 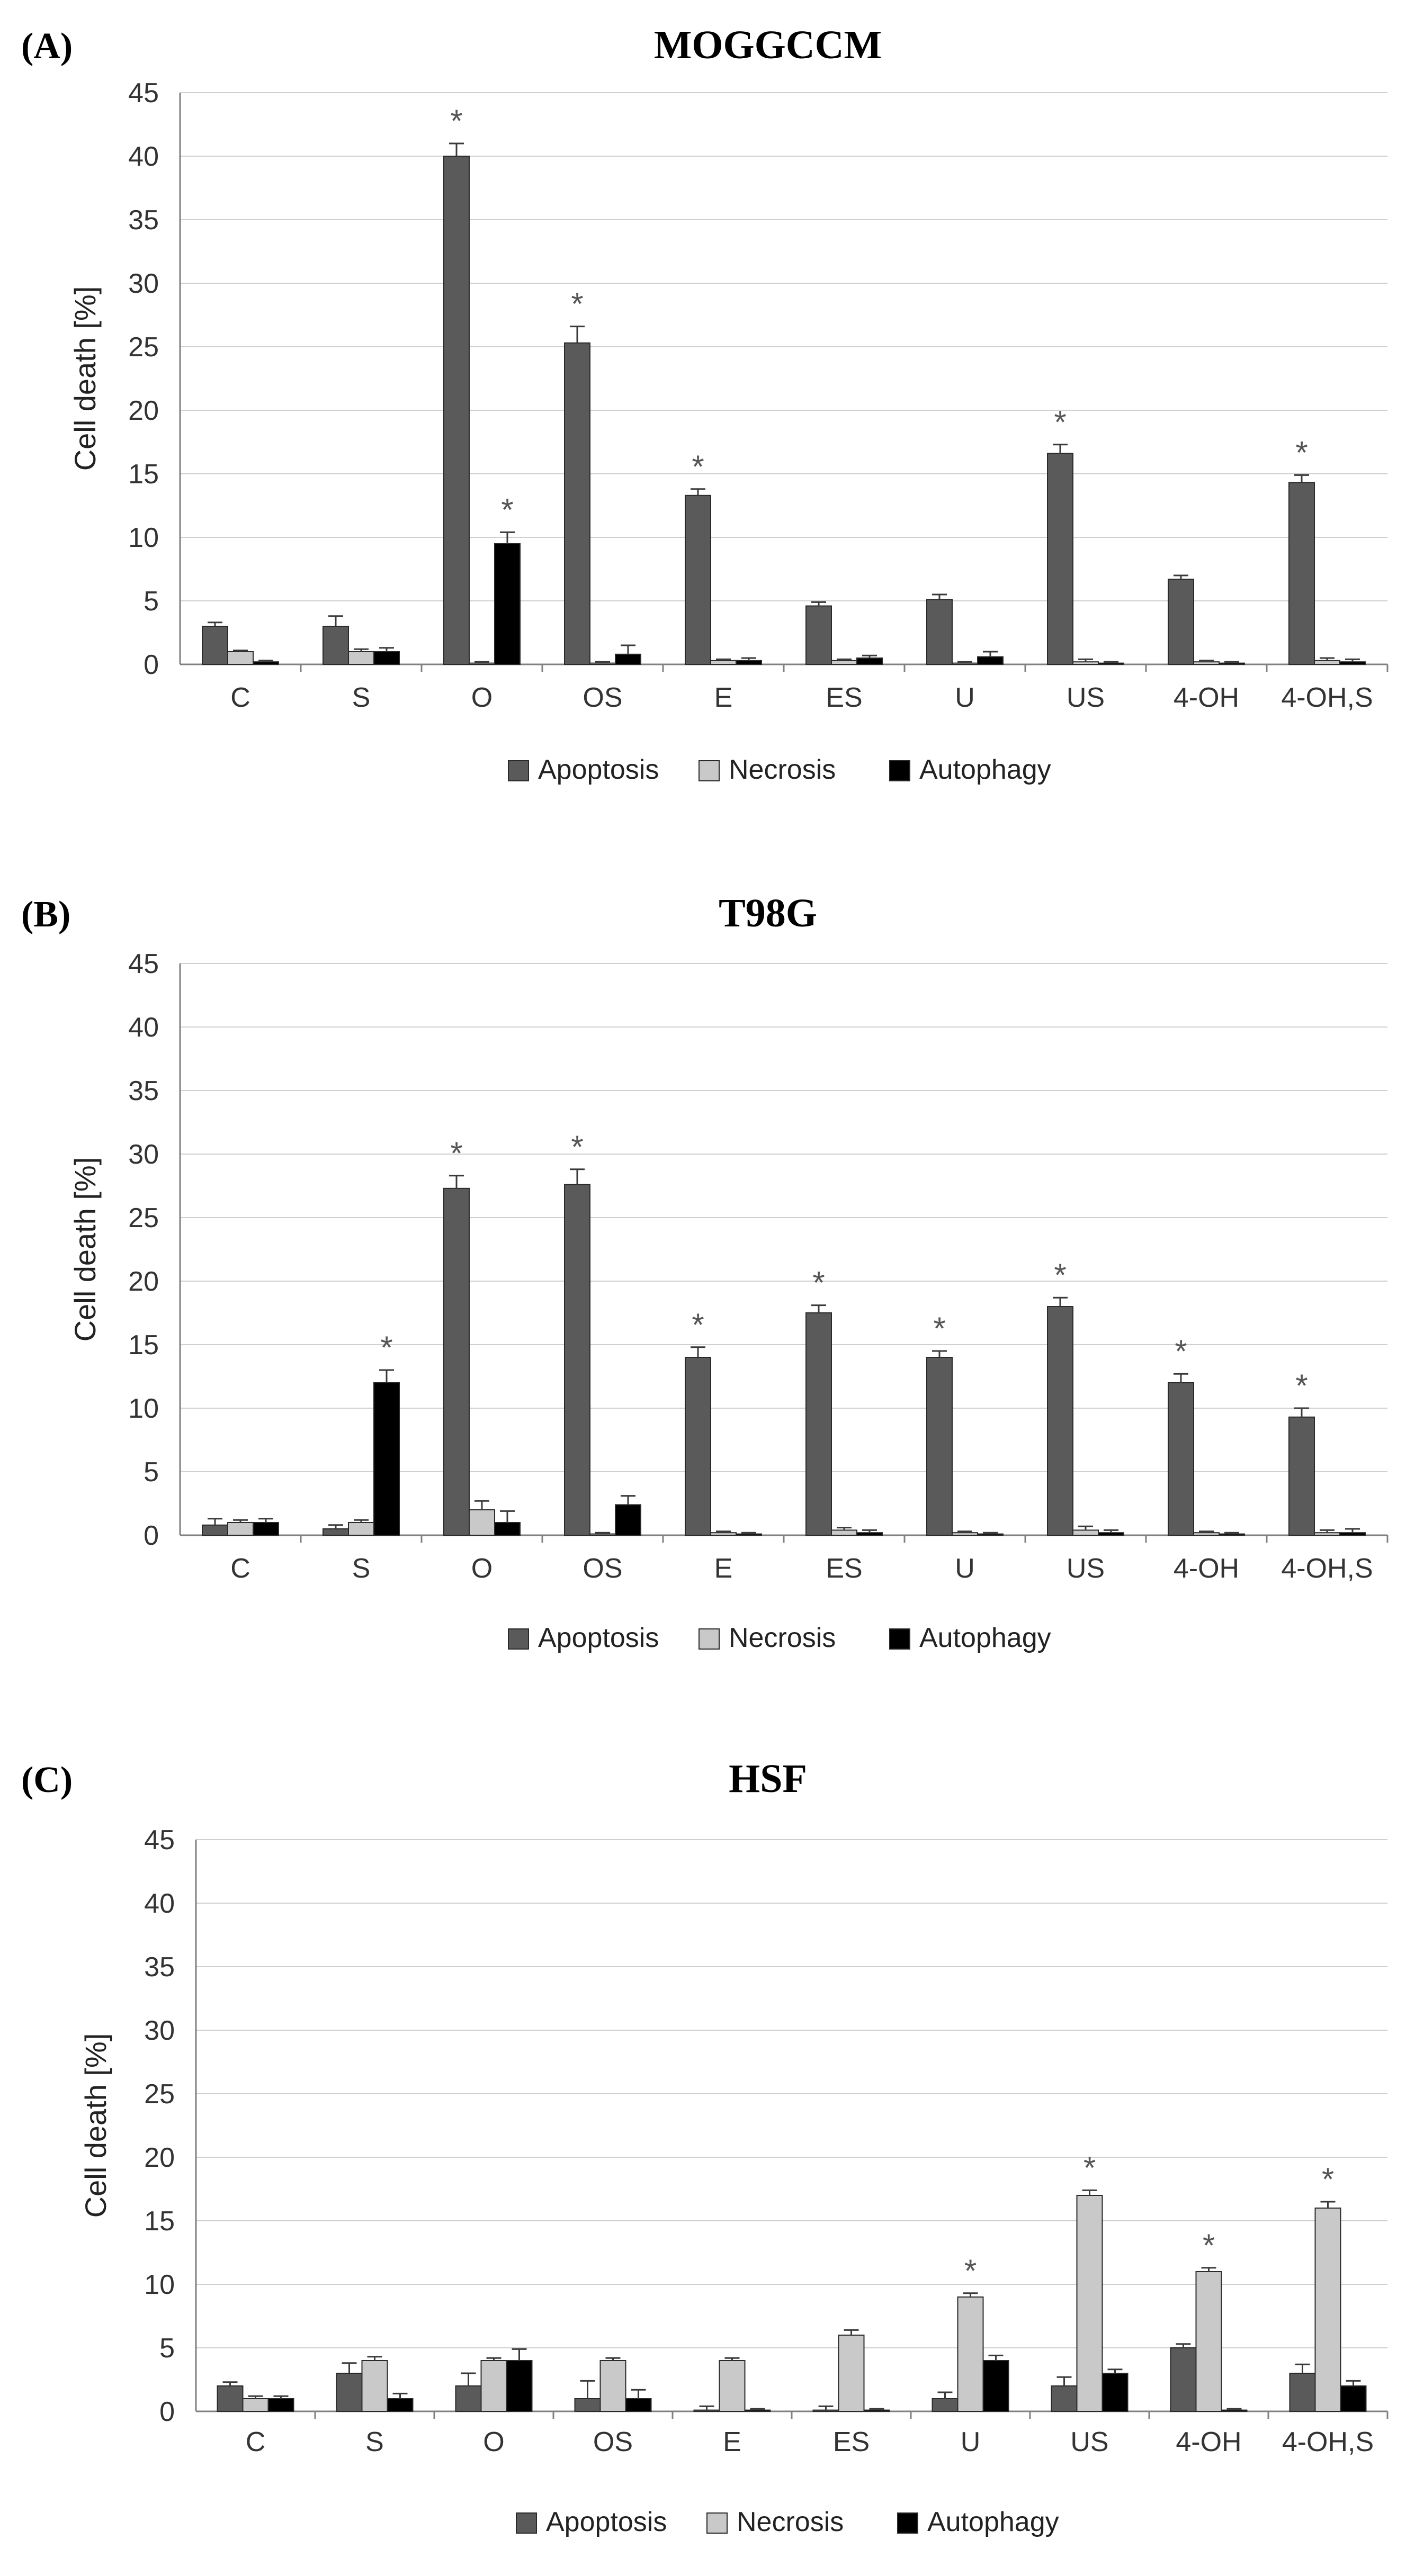 What do you see at coordinates (151, 1535) in the screenshot?
I see `y-tick-label: 0` at bounding box center [151, 1535].